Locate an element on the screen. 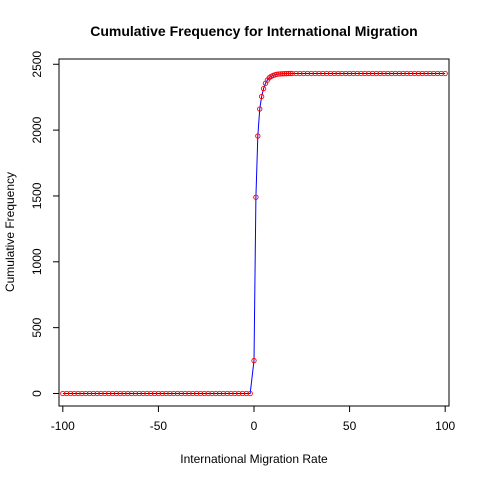 Image resolution: width=480 pixels, height=480 pixels. x-tick-label: -50 is located at coordinates (159, 426).